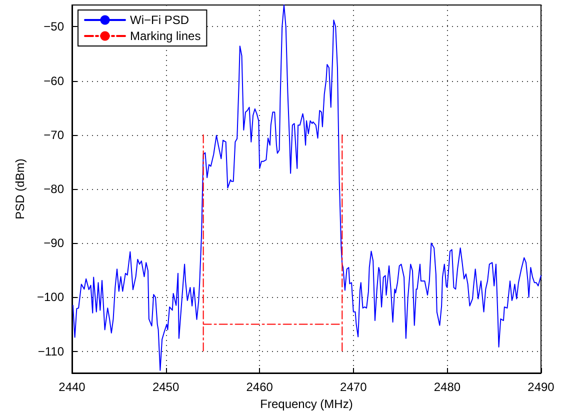 Image resolution: width=570 pixels, height=420 pixels. I want to click on x-tick-label: 2450, so click(166, 387).